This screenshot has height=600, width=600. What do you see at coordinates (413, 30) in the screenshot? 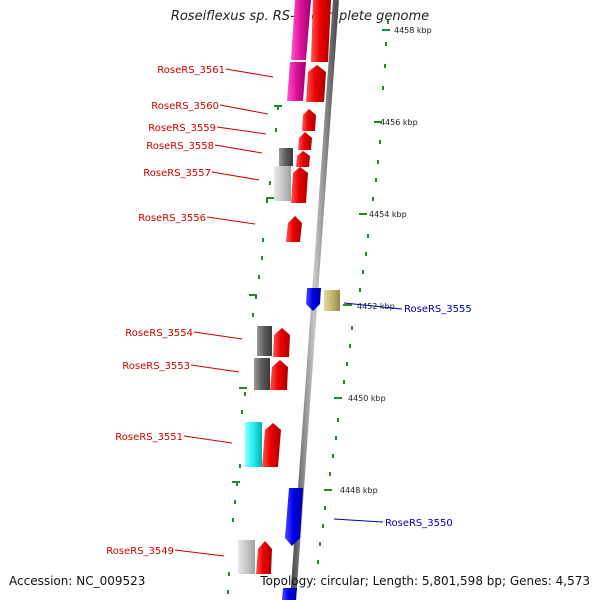
I see `tick-label: 4458 kbp` at bounding box center [413, 30].